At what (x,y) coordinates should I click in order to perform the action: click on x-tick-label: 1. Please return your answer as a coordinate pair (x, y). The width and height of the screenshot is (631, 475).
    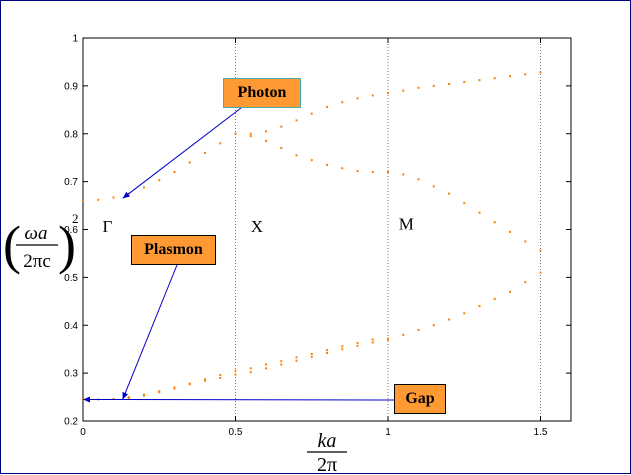
    Looking at the image, I should click on (388, 432).